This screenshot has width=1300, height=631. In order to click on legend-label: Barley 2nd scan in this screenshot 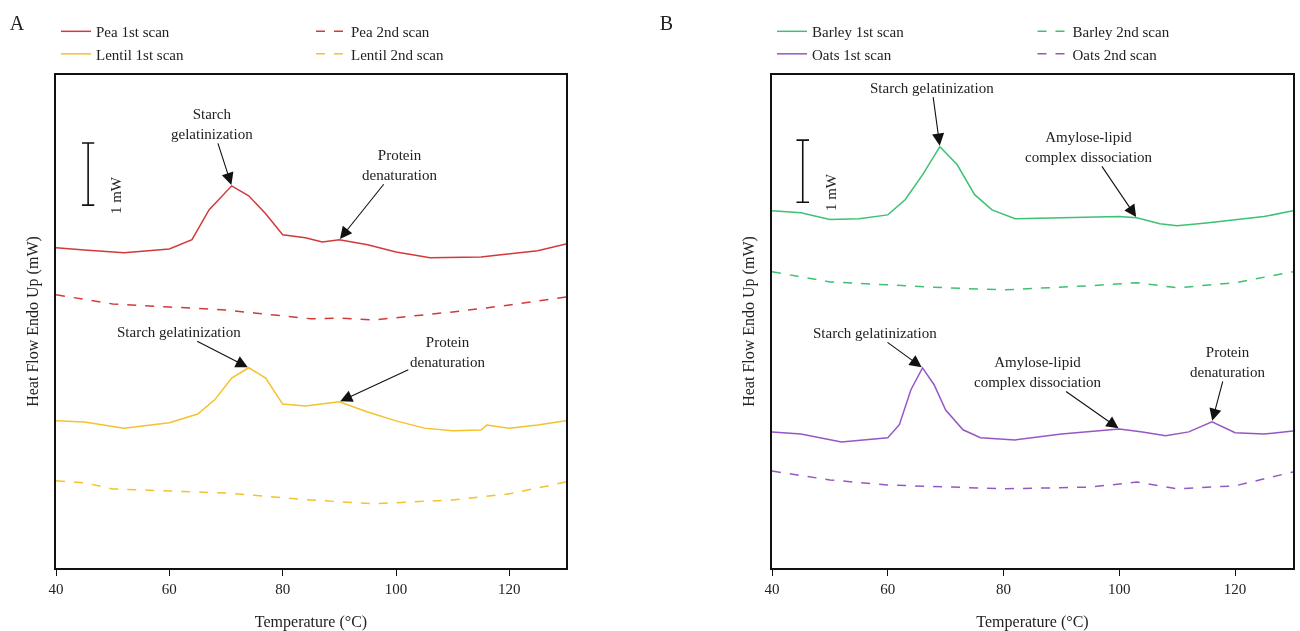, I will do `click(1121, 32)`.